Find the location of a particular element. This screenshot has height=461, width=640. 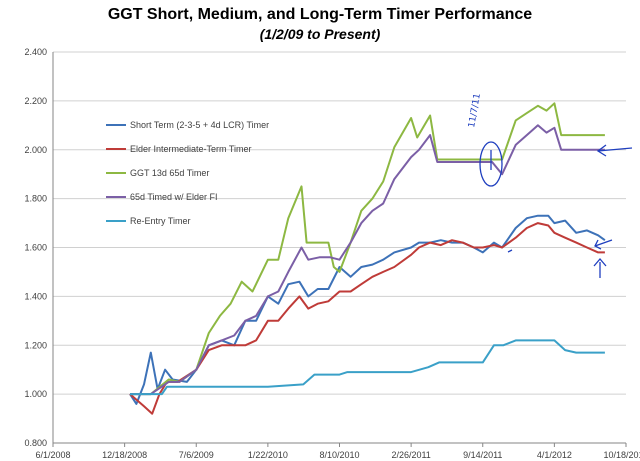

legend-label: Short Term (2-3-5 + 4d LCR) Timer is located at coordinates (199, 125).